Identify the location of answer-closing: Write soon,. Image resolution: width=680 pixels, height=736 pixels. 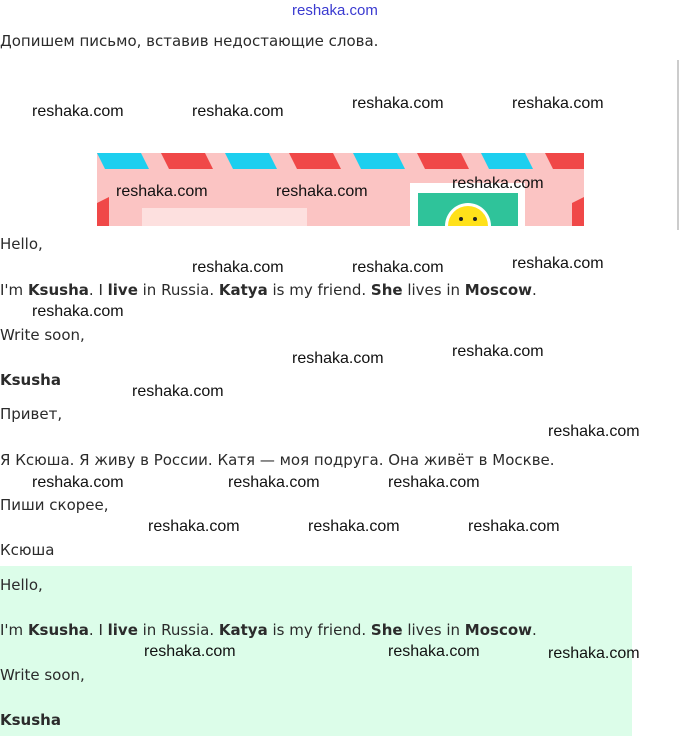
(42, 675).